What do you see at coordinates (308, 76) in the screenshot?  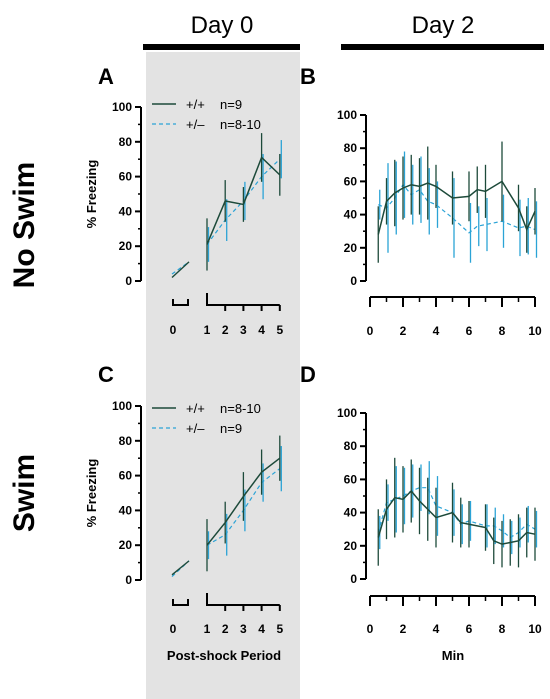 I see `panel-letter-b: B` at bounding box center [308, 76].